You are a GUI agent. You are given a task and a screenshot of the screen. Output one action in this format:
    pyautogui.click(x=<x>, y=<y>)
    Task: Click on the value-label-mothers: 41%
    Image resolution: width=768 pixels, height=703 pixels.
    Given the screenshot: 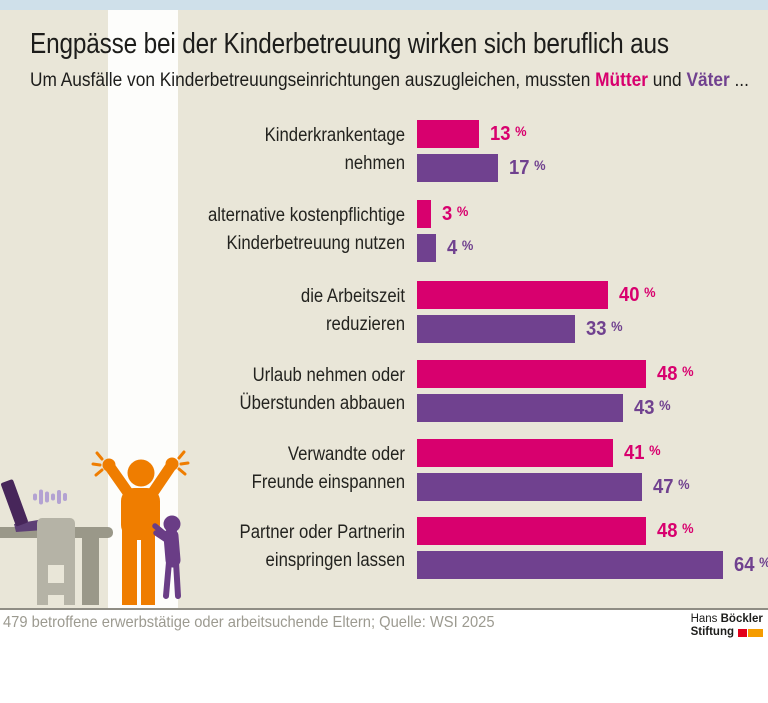 What is the action you would take?
    pyautogui.click(x=642, y=453)
    